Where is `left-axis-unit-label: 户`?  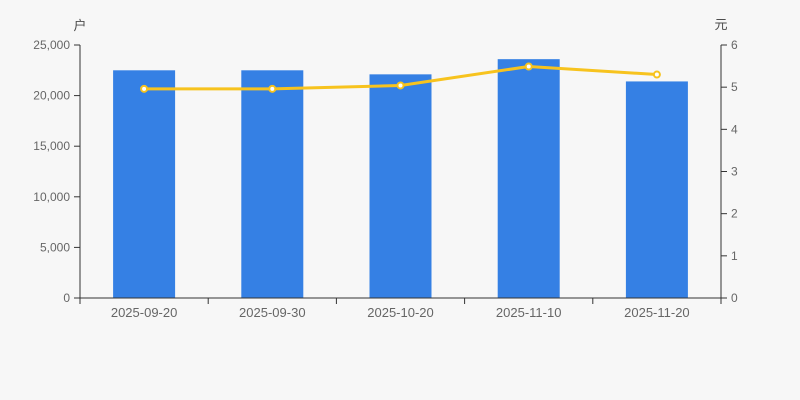
left-axis-unit-label: 户 is located at coordinates (79, 25).